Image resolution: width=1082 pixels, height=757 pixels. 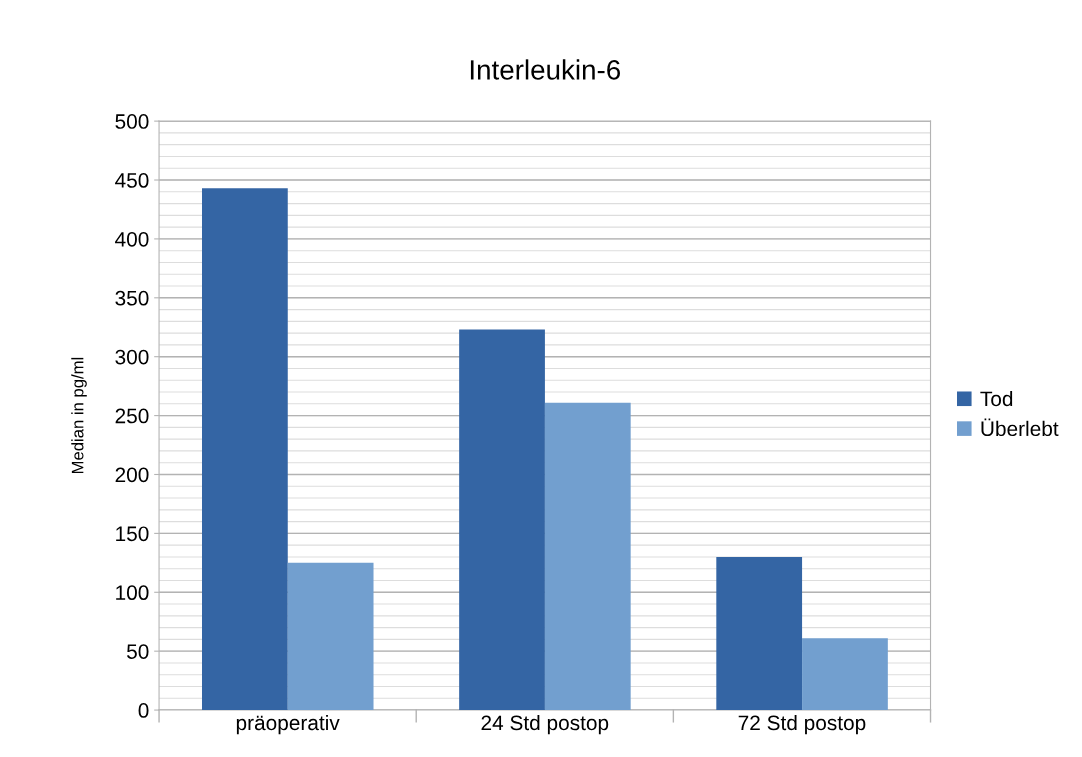 I want to click on y-axis-title: Median in pg/ml, so click(x=79, y=415).